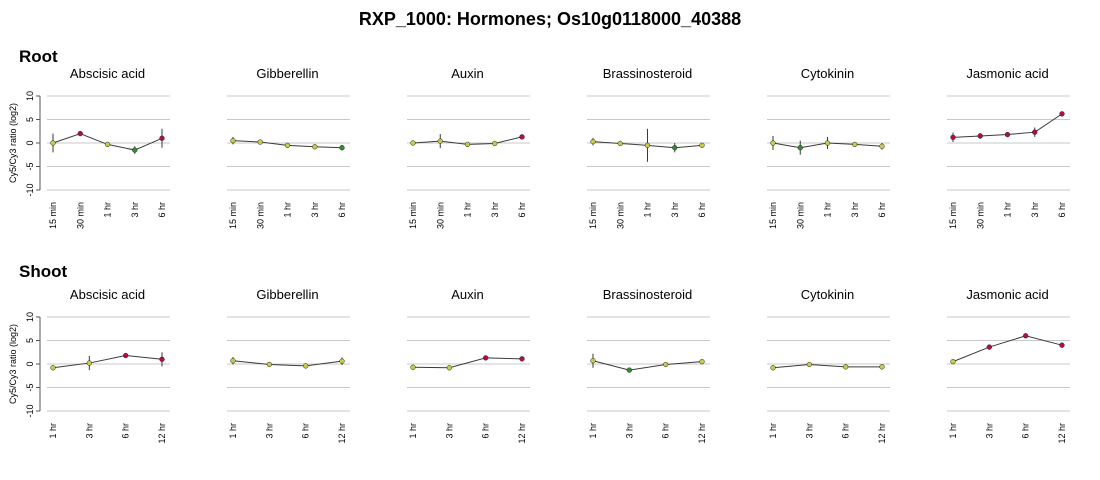 This screenshot has height=480, width=1100. I want to click on panel-title: Brassinosteroid, so click(648, 294).